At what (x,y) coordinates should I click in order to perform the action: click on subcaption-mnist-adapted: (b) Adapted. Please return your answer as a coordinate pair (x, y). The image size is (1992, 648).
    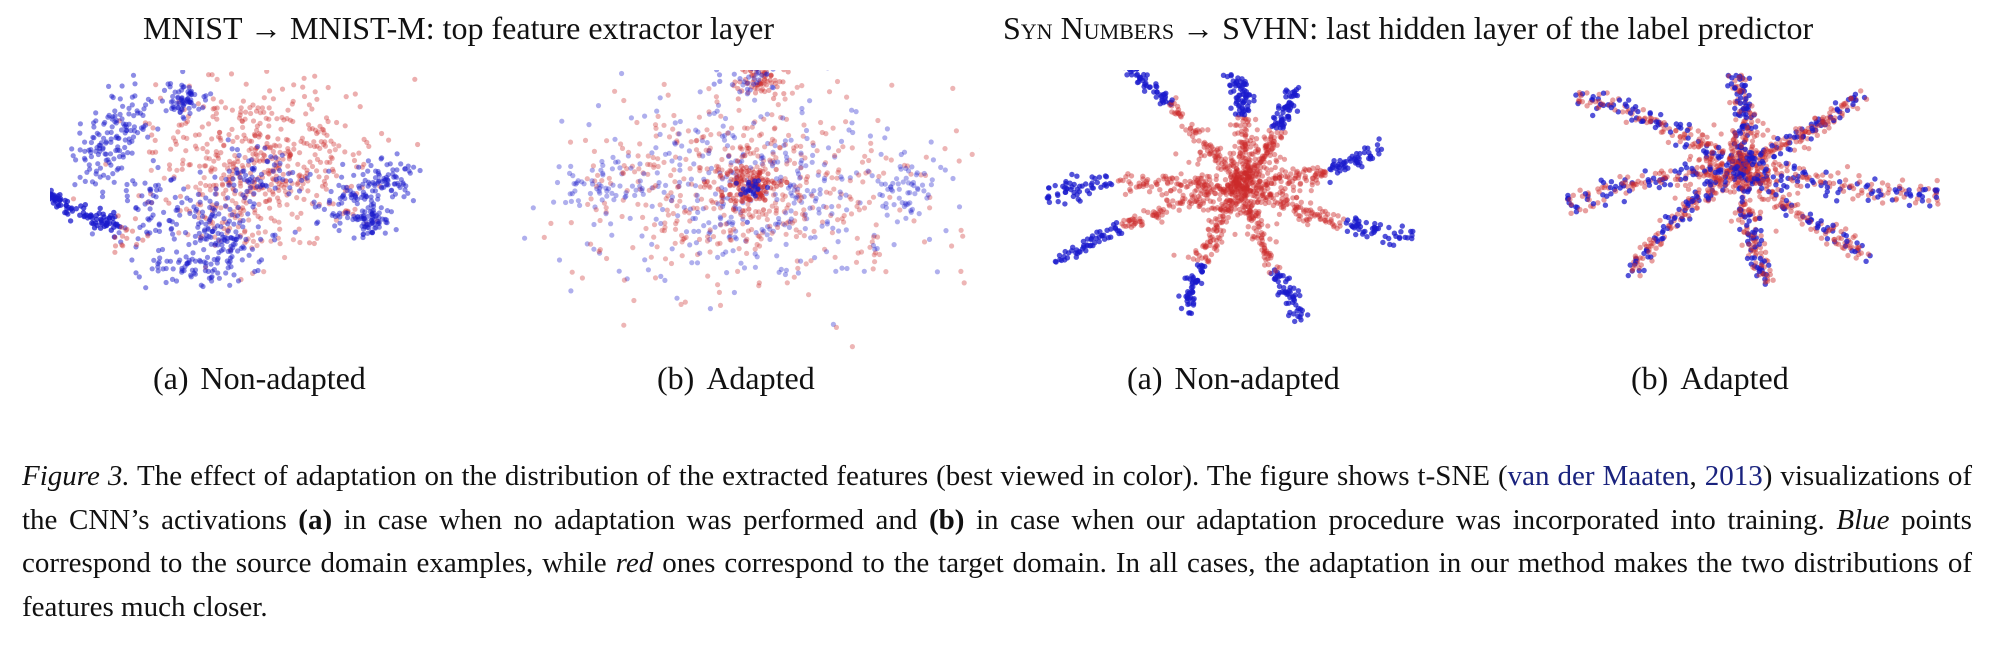
    Looking at the image, I should click on (736, 378).